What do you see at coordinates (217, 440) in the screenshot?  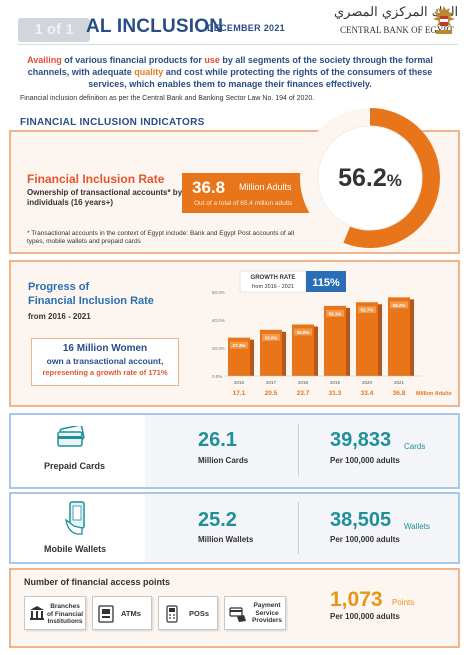 I see `prepaid-cards-value: 26.1` at bounding box center [217, 440].